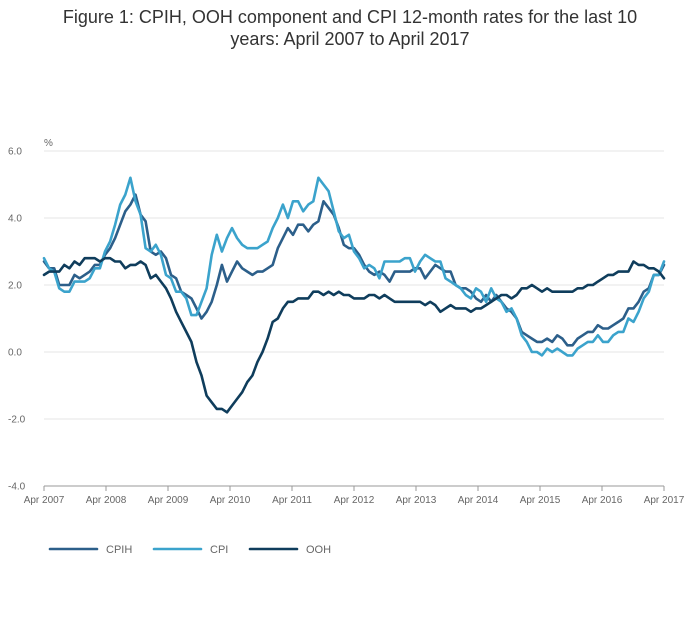 The height and width of the screenshot is (635, 700). I want to click on y-tick-label: -4.0, so click(17, 487).